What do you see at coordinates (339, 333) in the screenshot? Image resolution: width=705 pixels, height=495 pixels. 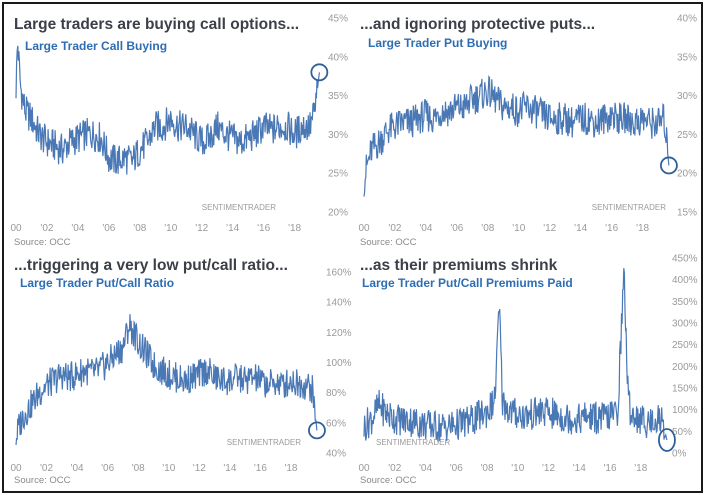 I see `y-tick-label: 120%` at bounding box center [339, 333].